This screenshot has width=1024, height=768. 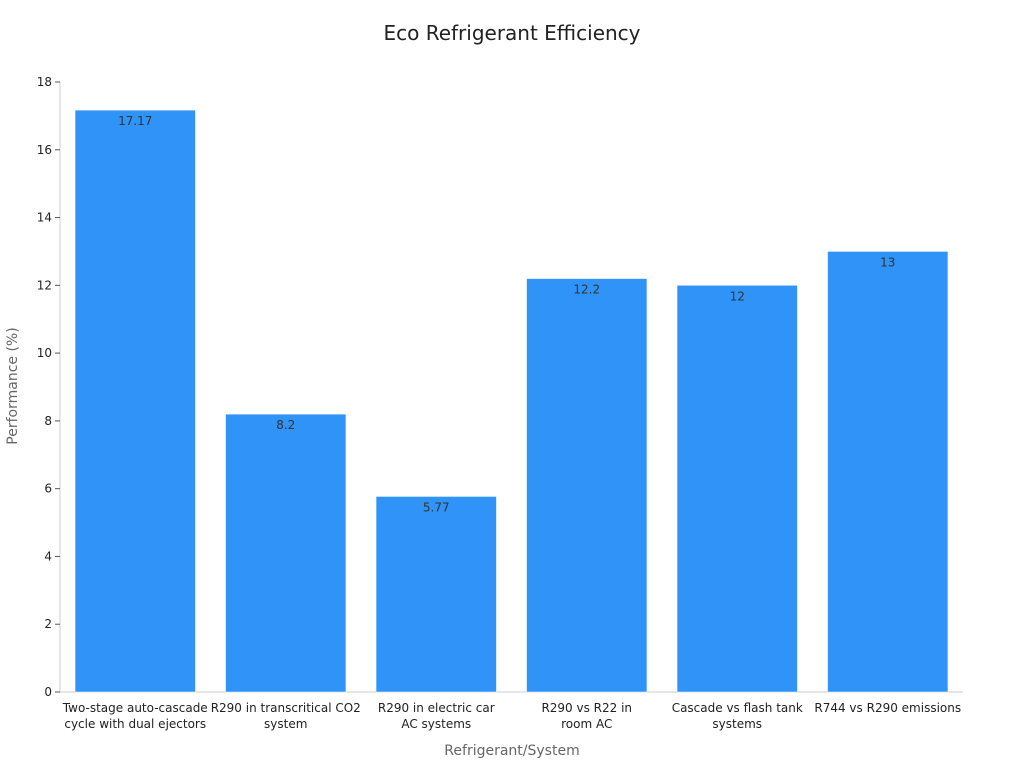 I want to click on chart-title: Eco Refrigerant Efficiency, so click(x=511, y=33).